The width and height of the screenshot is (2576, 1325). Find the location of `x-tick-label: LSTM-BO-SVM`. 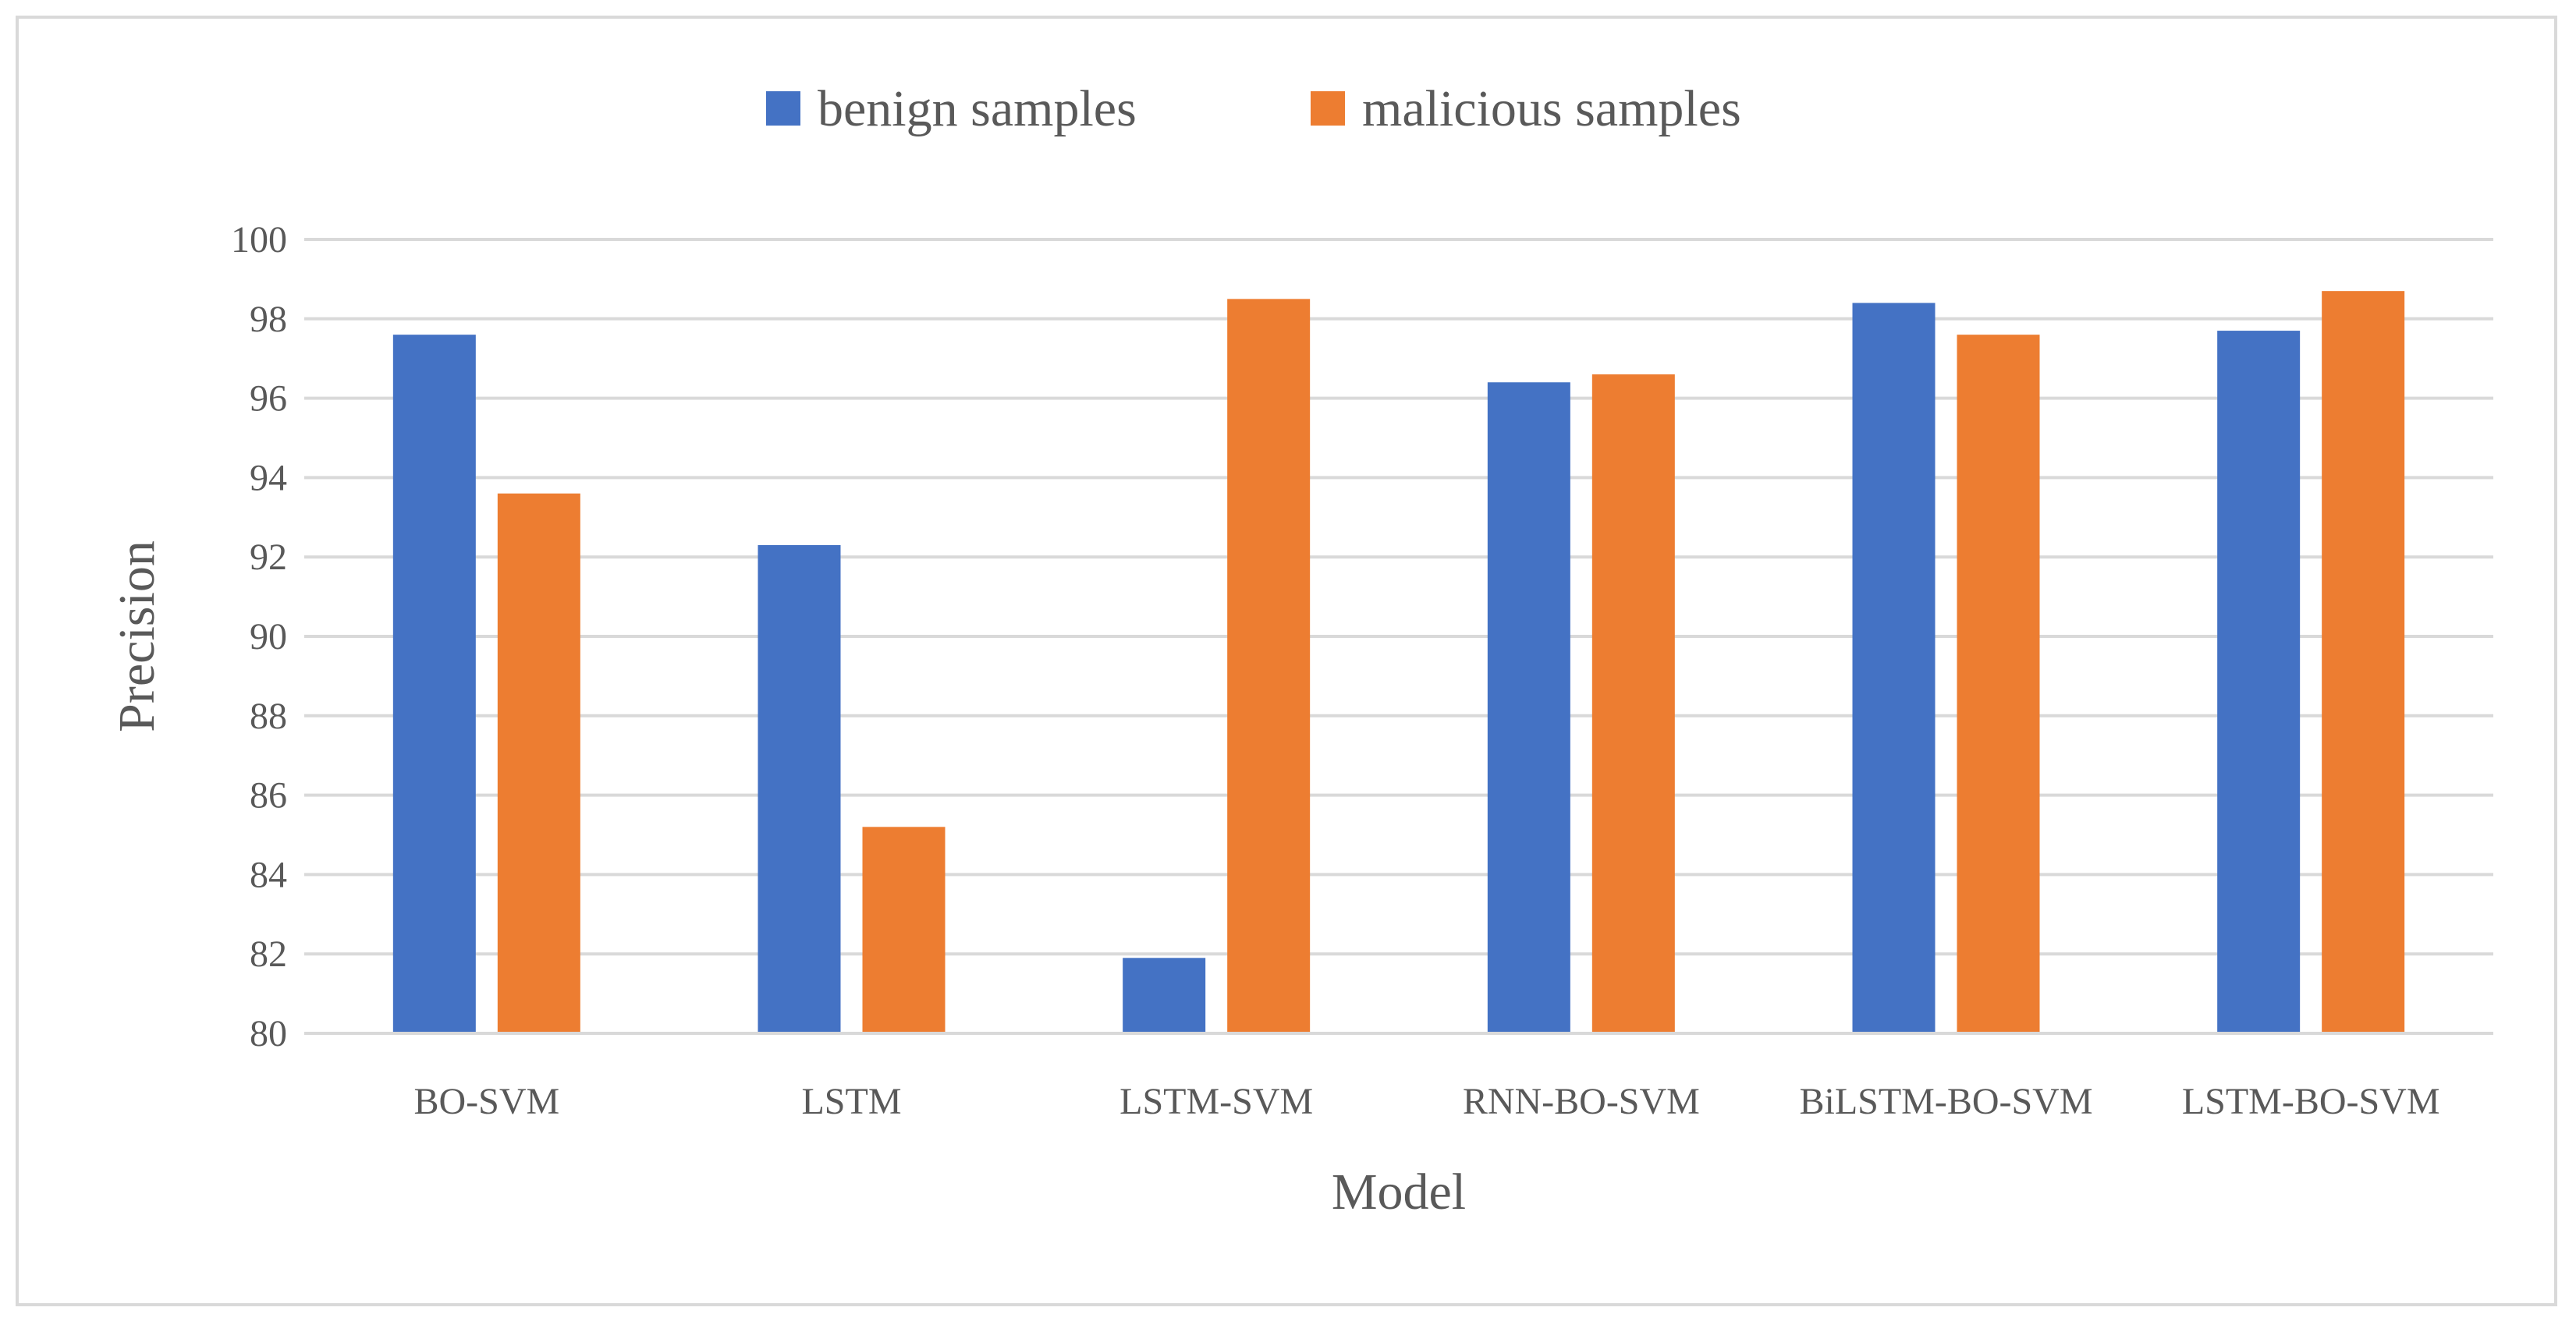

x-tick-label: LSTM-BO-SVM is located at coordinates (2311, 1101).